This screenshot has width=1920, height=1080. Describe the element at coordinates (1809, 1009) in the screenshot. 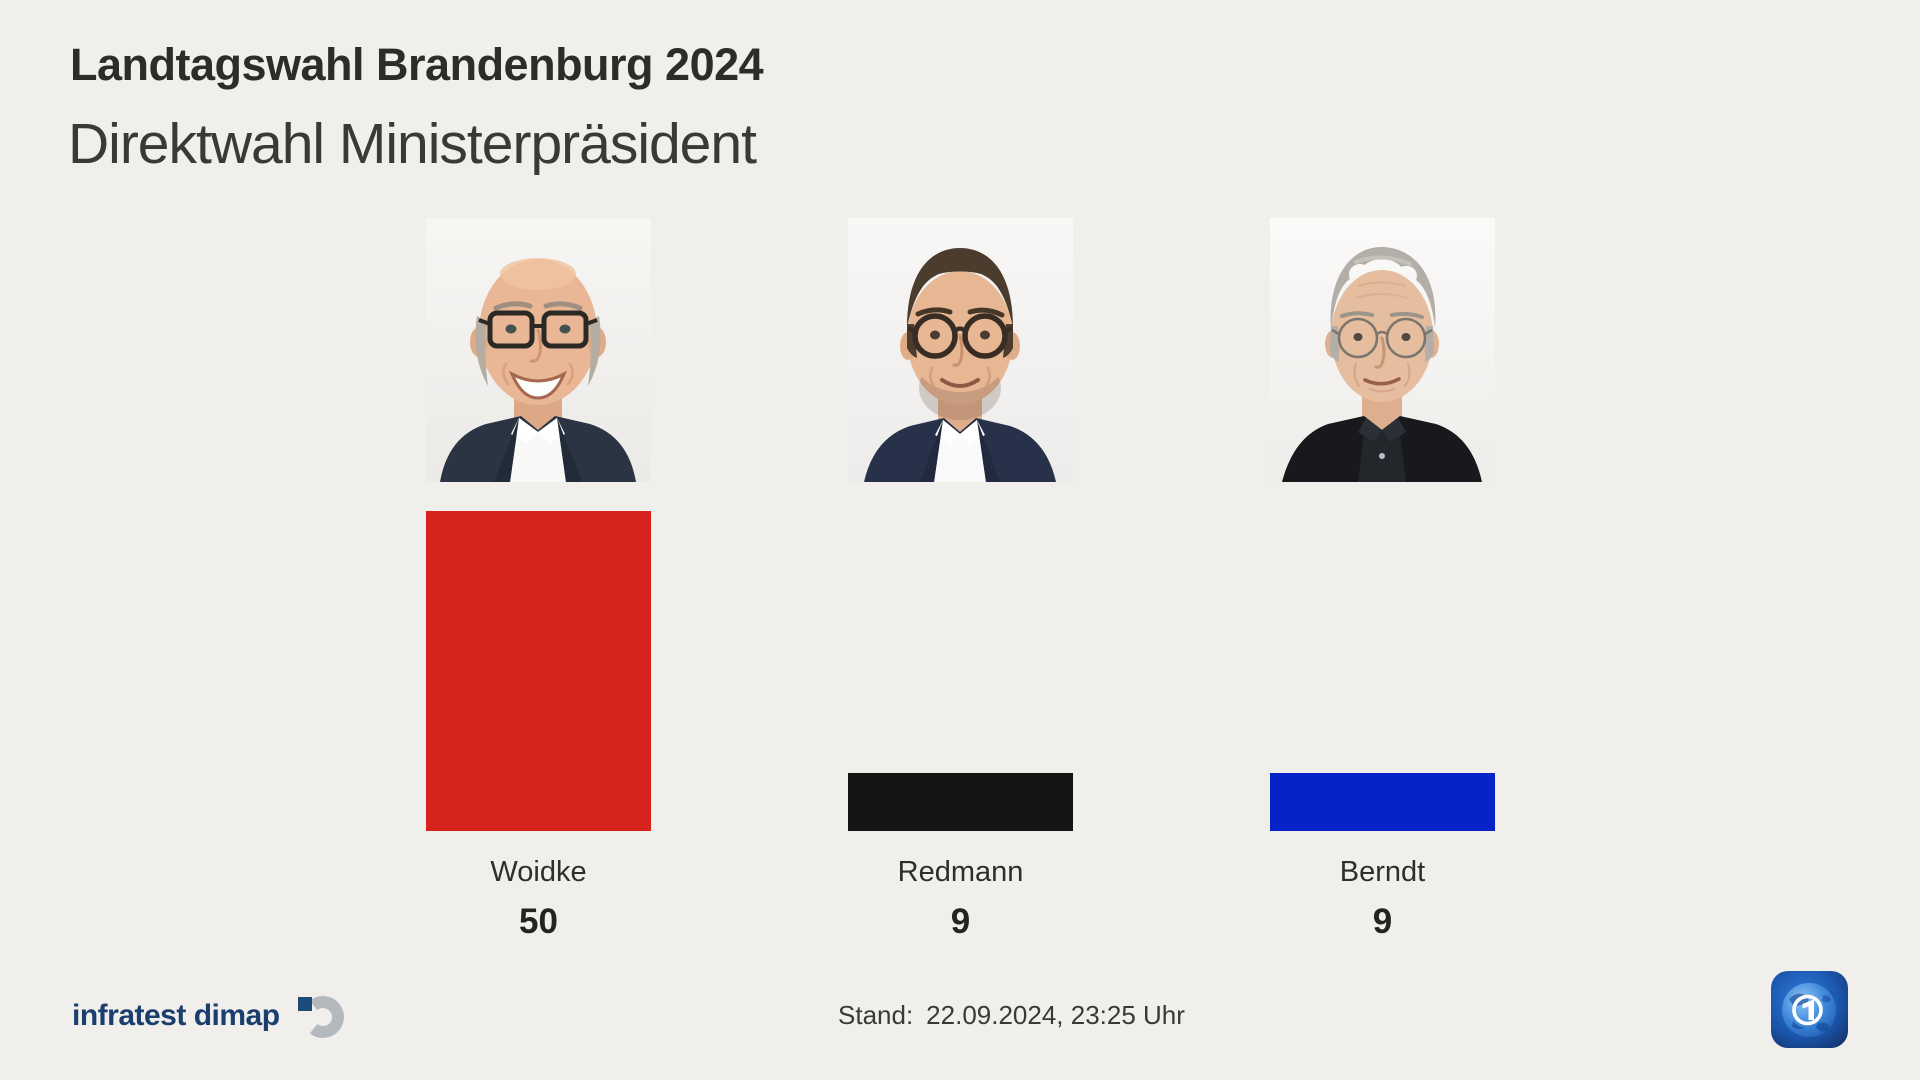

I see `ard-tagesschau-icon` at that location.